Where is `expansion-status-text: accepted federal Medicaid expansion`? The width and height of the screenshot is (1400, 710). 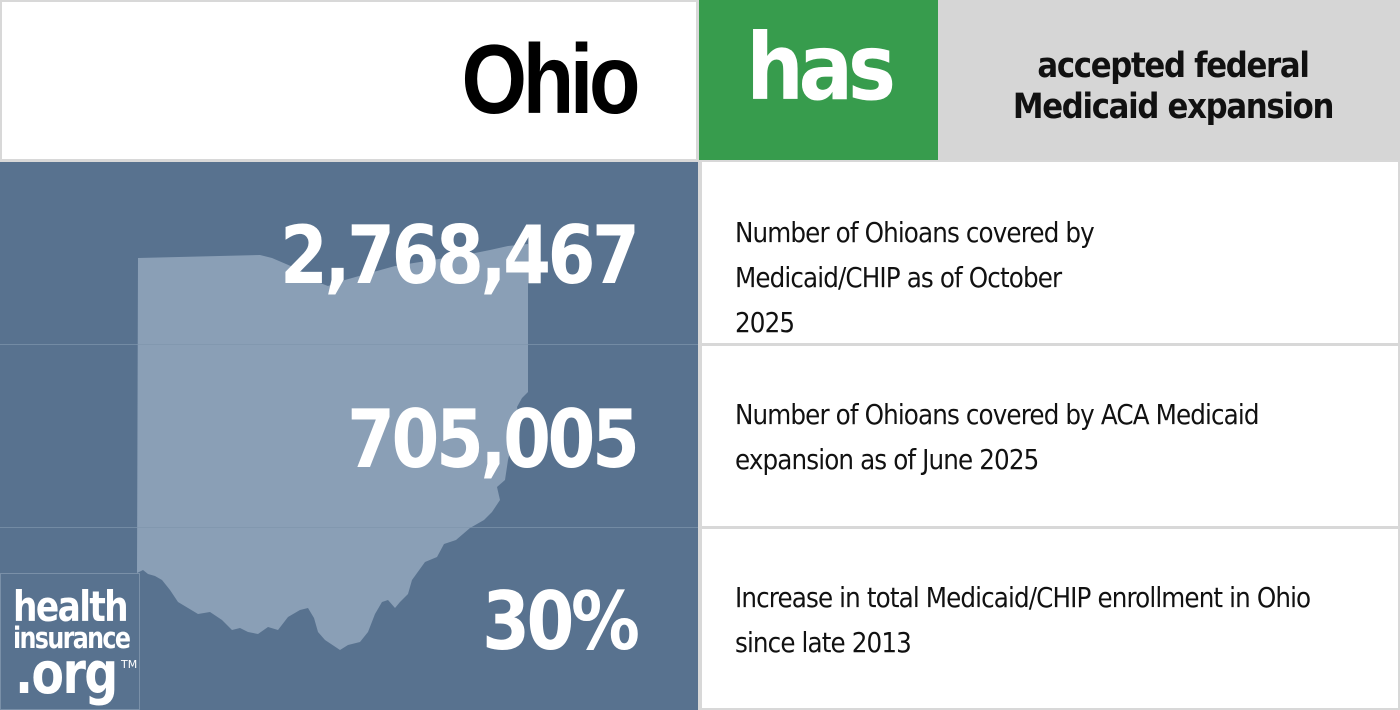
expansion-status-text: accepted federal Medicaid expansion is located at coordinates (1173, 87).